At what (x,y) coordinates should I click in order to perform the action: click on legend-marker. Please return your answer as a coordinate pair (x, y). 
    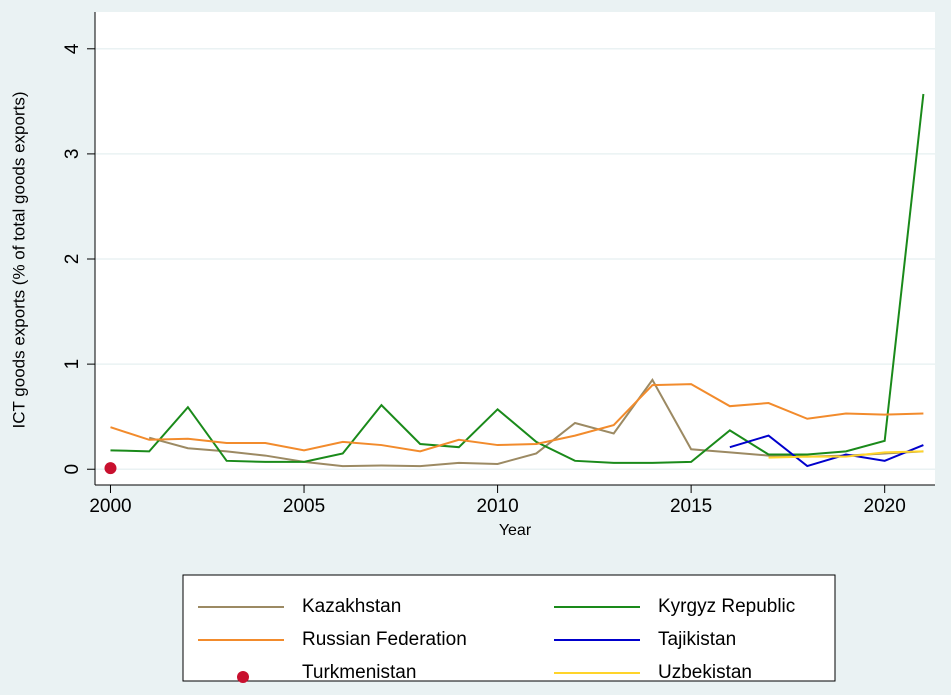
    Looking at the image, I should click on (243, 677).